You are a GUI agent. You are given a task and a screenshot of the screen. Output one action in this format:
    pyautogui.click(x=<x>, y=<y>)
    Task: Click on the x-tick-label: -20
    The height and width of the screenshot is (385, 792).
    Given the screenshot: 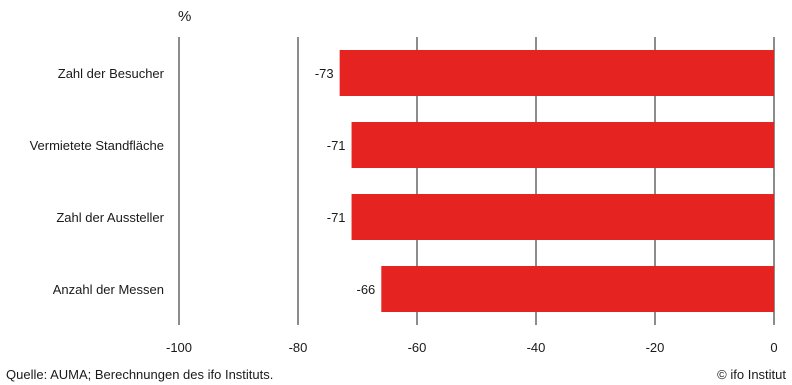 What is the action you would take?
    pyautogui.click(x=655, y=347)
    